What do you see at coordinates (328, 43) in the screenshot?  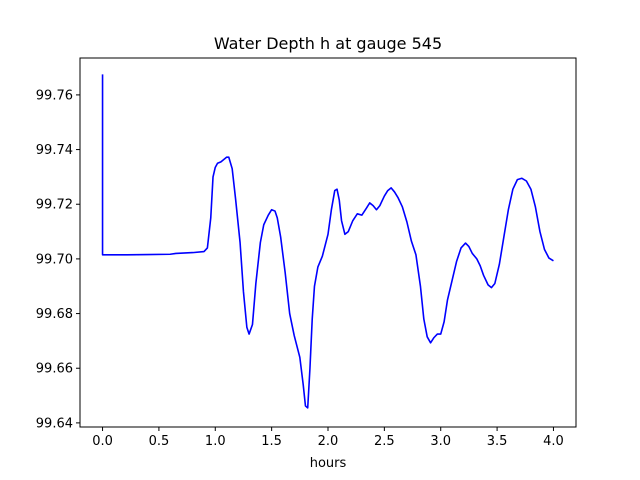 I see `chart-title: Water Depth h at gauge 545` at bounding box center [328, 43].